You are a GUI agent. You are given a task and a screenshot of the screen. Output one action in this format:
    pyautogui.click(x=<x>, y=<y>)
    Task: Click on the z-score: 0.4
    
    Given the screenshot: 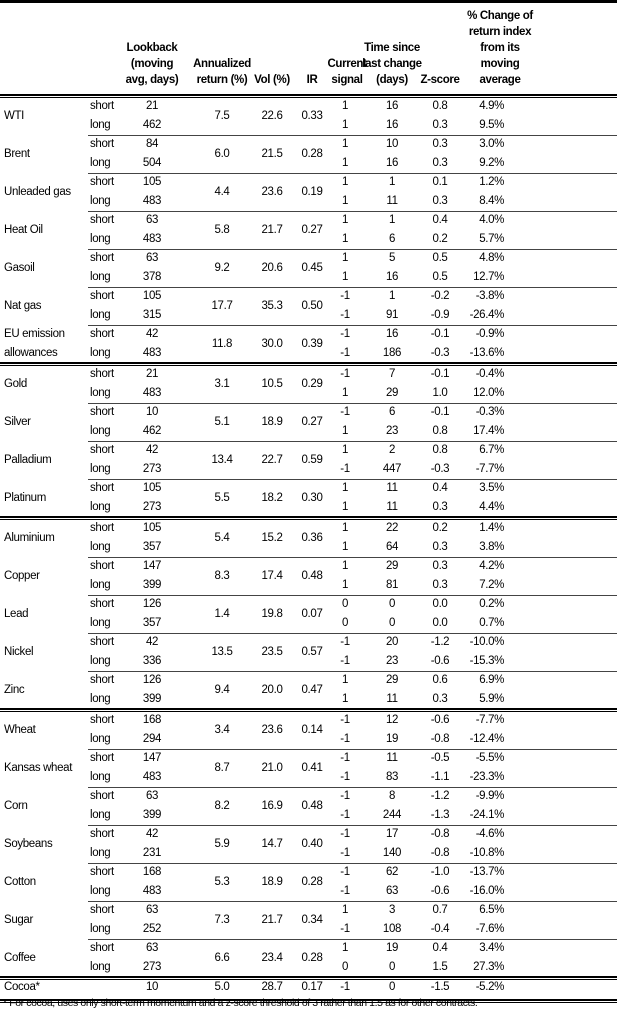 What is the action you would take?
    pyautogui.click(x=440, y=220)
    